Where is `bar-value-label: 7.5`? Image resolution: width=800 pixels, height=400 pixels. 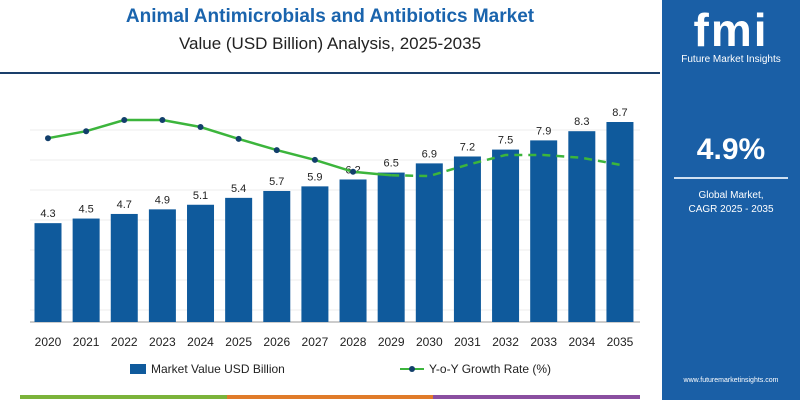 bar-value-label: 7.5 is located at coordinates (505, 141).